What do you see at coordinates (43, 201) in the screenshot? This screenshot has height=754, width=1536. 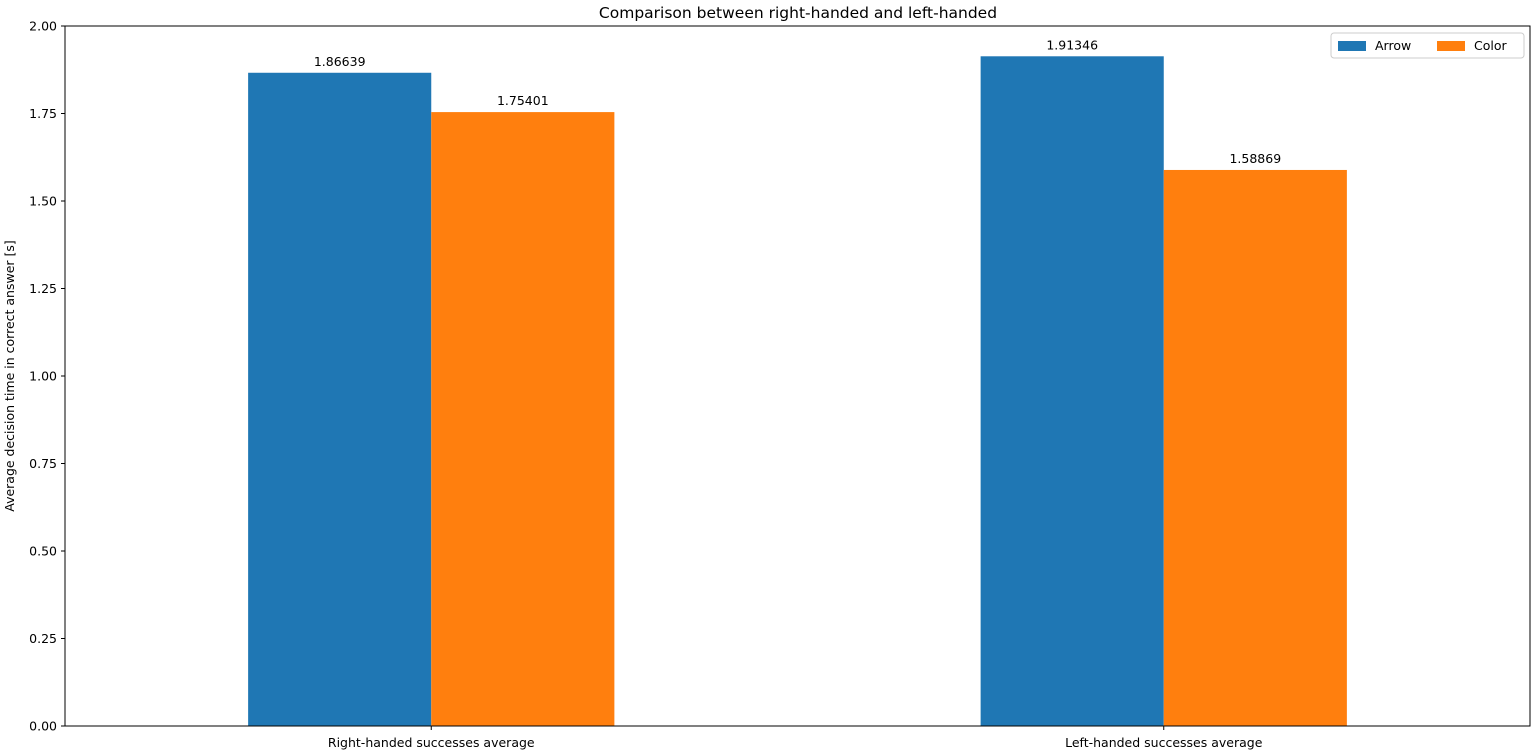 I see `y-tick-label: 1.50` at bounding box center [43, 201].